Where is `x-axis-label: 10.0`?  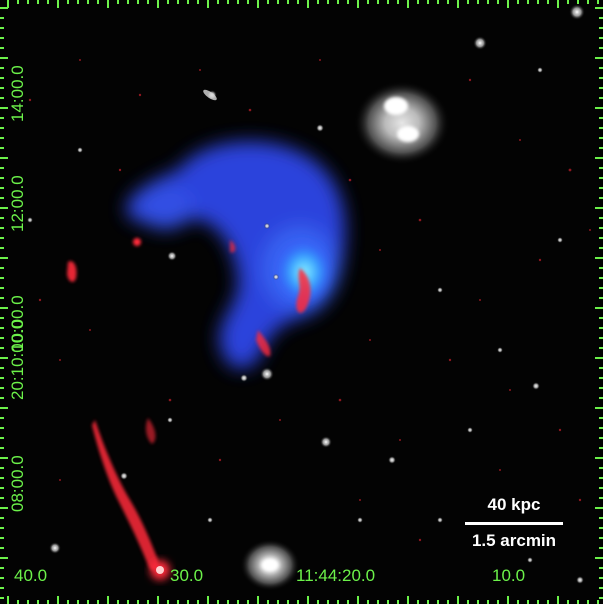 x-axis-label: 10.0 is located at coordinates (509, 575).